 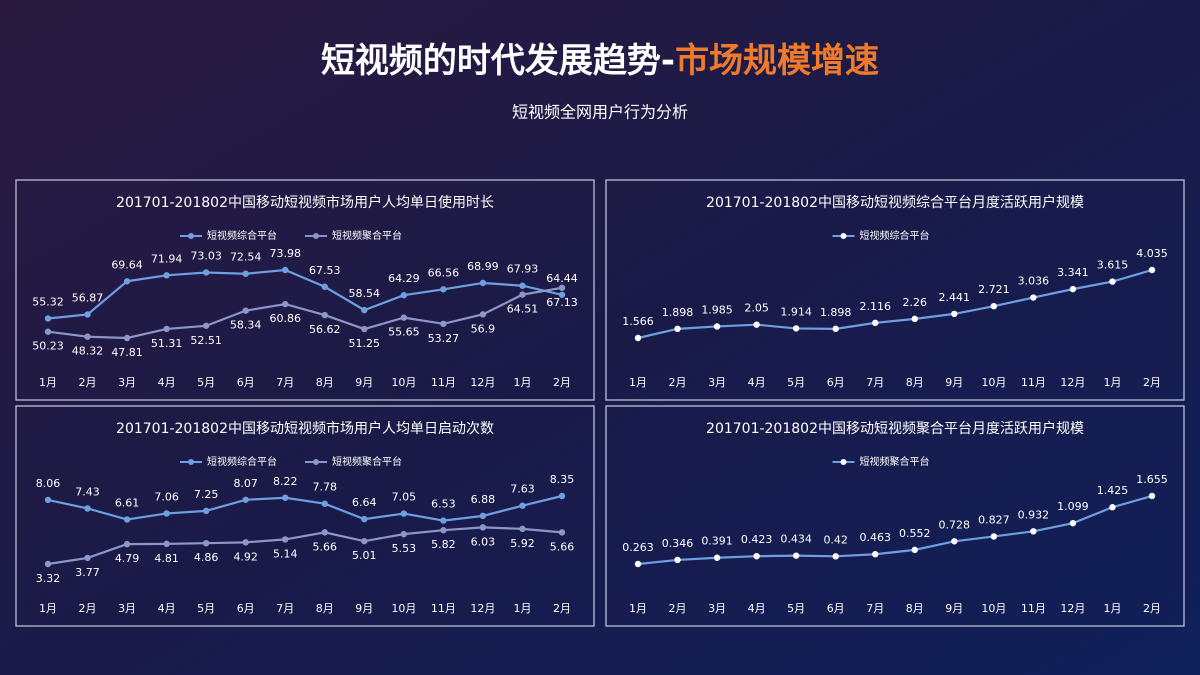 What do you see at coordinates (1034, 281) in the screenshot?
I see `data-label: 3.036` at bounding box center [1034, 281].